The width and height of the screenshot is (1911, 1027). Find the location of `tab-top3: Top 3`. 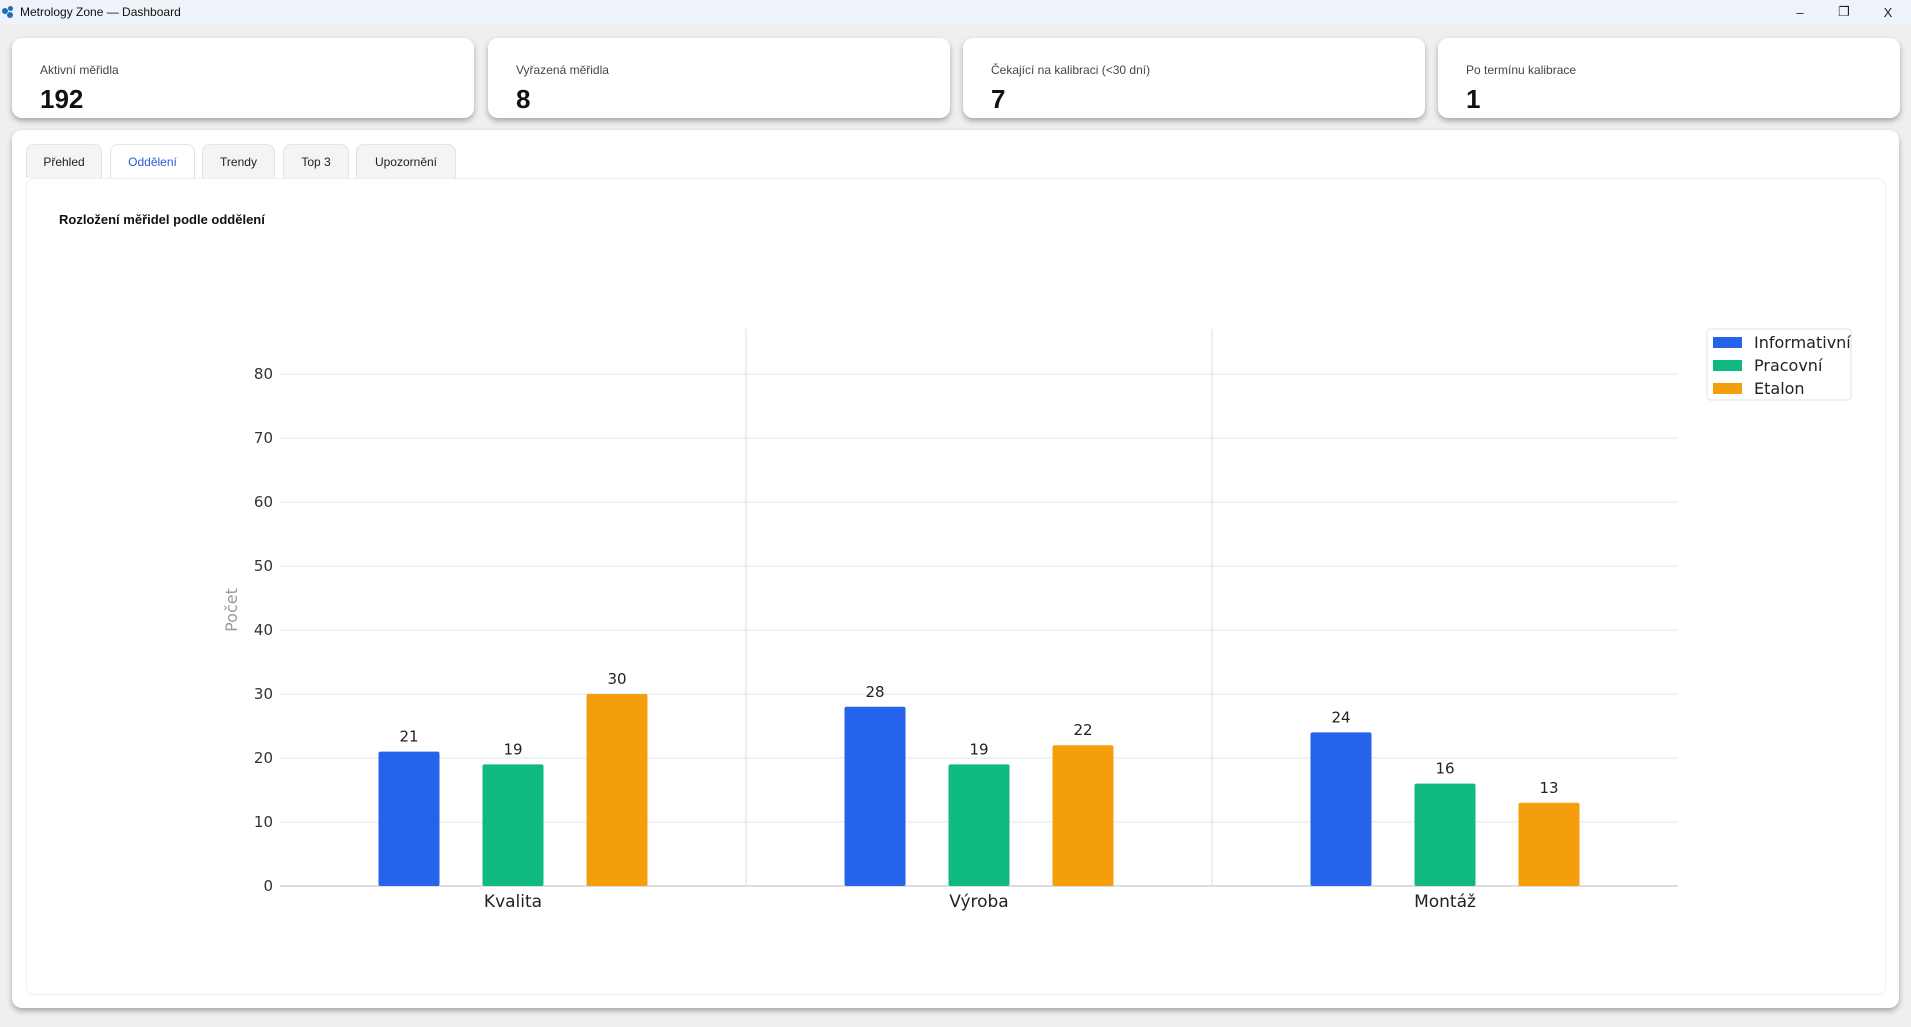

tab-top3: Top 3 is located at coordinates (316, 161).